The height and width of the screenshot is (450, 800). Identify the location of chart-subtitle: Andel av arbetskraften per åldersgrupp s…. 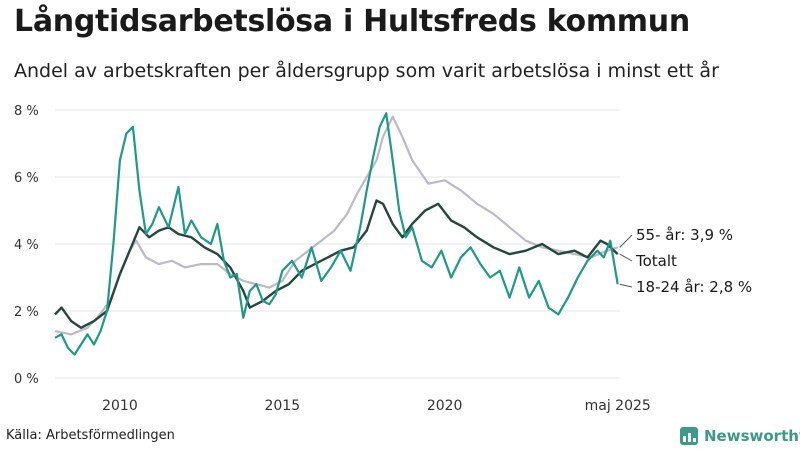
(366, 71).